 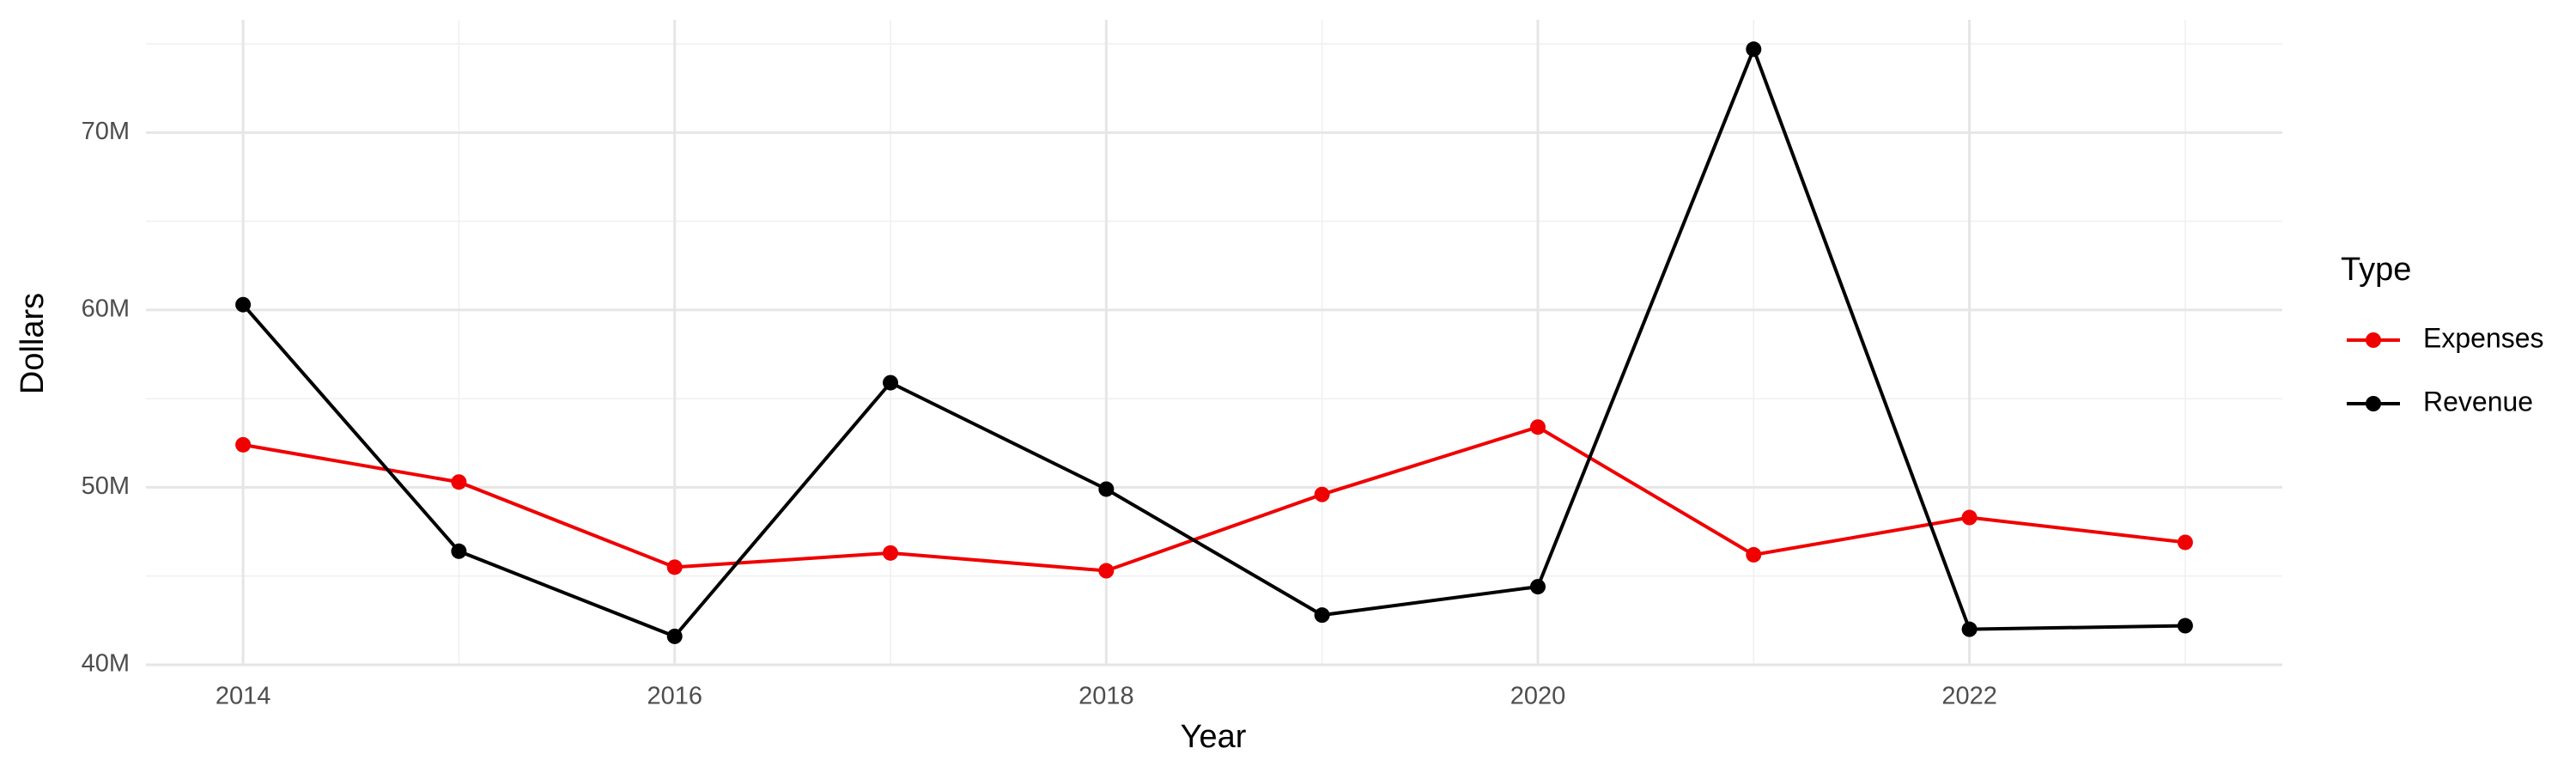 What do you see at coordinates (106, 664) in the screenshot?
I see `y-tick-label: 40M` at bounding box center [106, 664].